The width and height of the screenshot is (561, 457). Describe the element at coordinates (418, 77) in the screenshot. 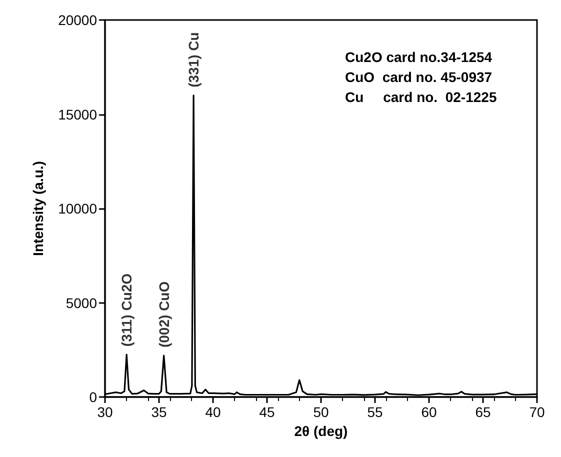

I see `annotation: CuO card no. 45-0937` at that location.